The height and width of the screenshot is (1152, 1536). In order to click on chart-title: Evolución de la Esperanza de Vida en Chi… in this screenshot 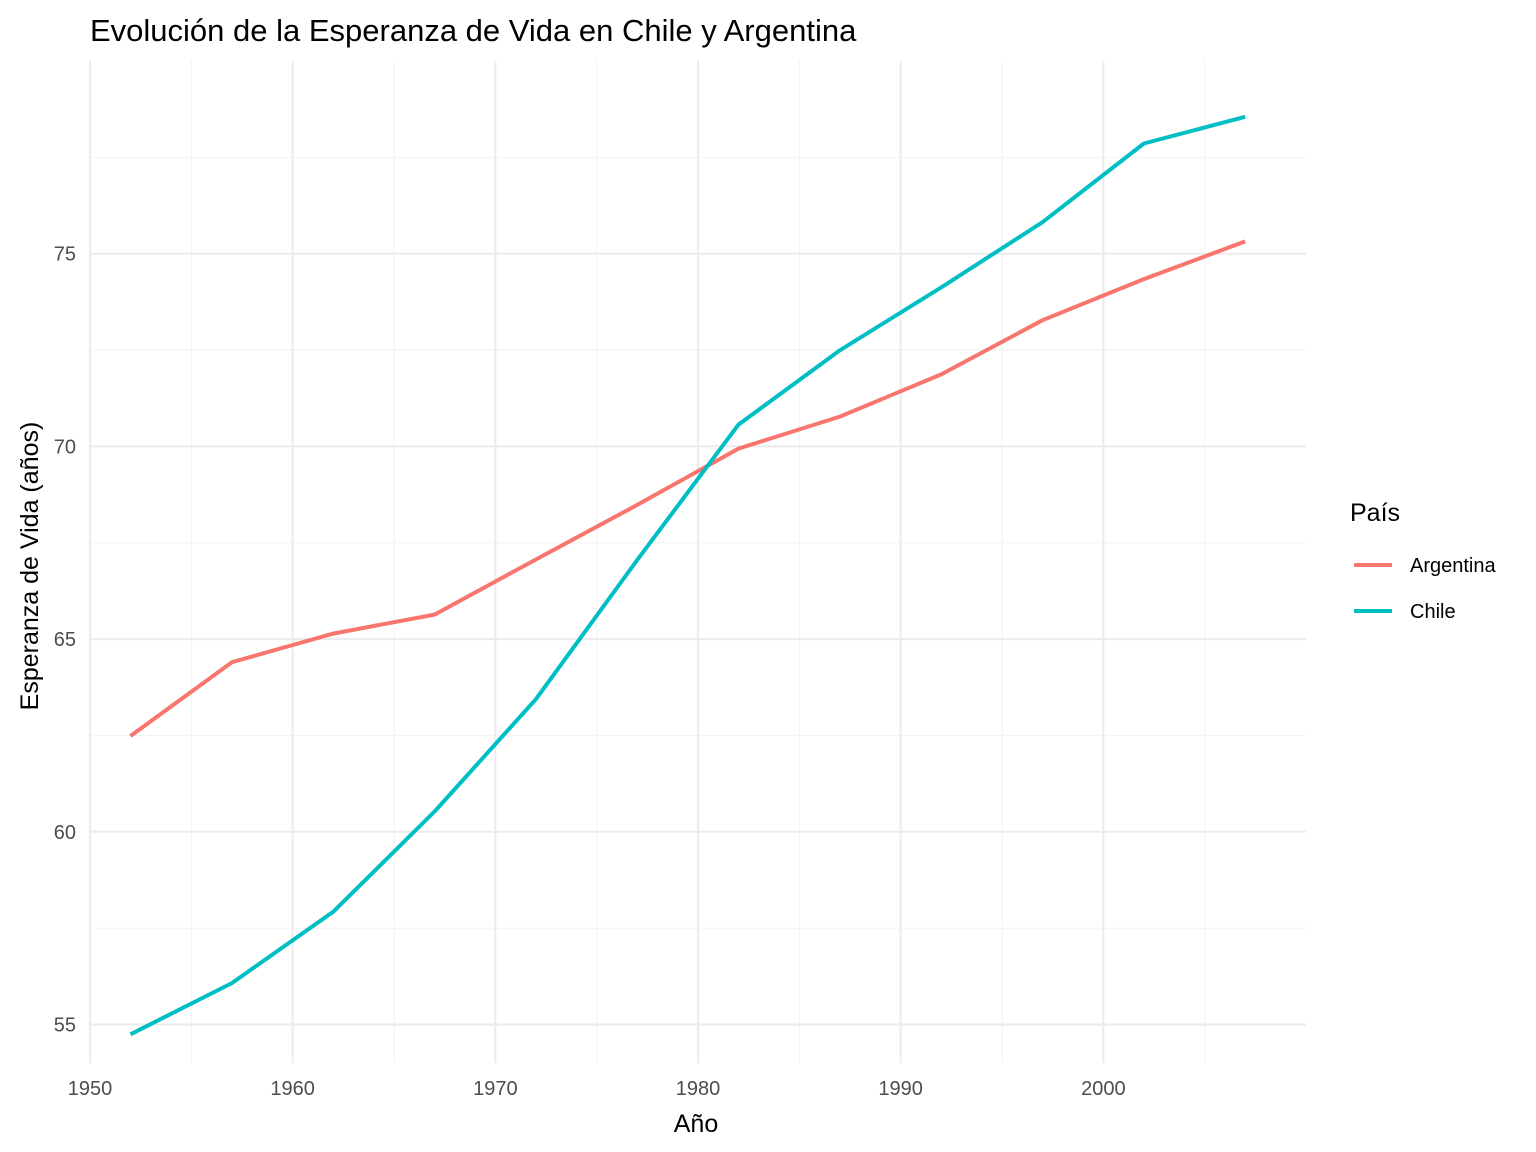, I will do `click(473, 30)`.